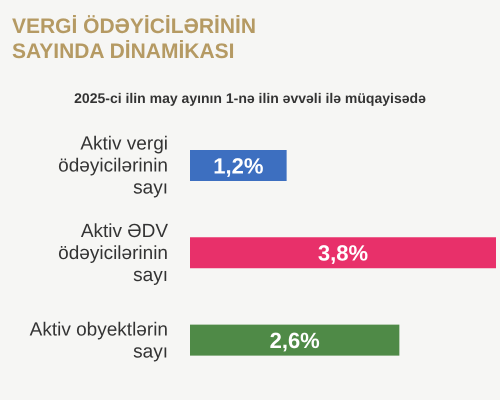 The width and height of the screenshot is (500, 400). Describe the element at coordinates (135, 39) in the screenshot. I see `chart-title: VERGİ ÖDƏYİCİLƏRİNİN SAYINDA DİNAMİKASI` at that location.